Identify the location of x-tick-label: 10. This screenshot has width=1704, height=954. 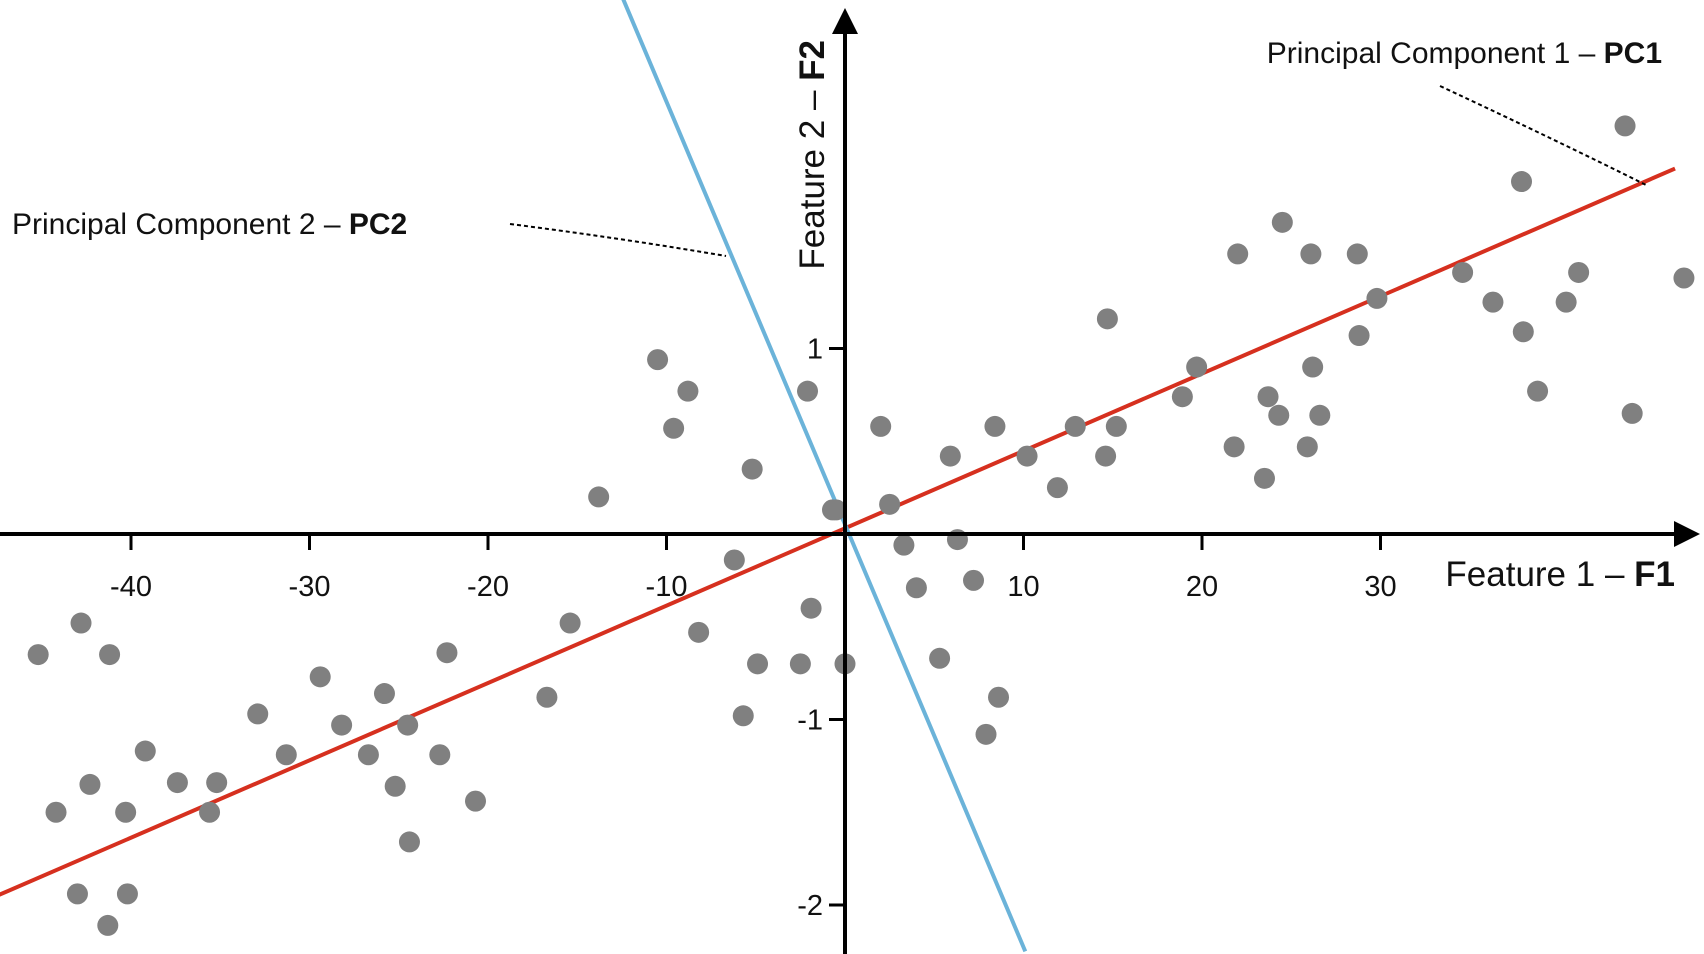
(1023, 587).